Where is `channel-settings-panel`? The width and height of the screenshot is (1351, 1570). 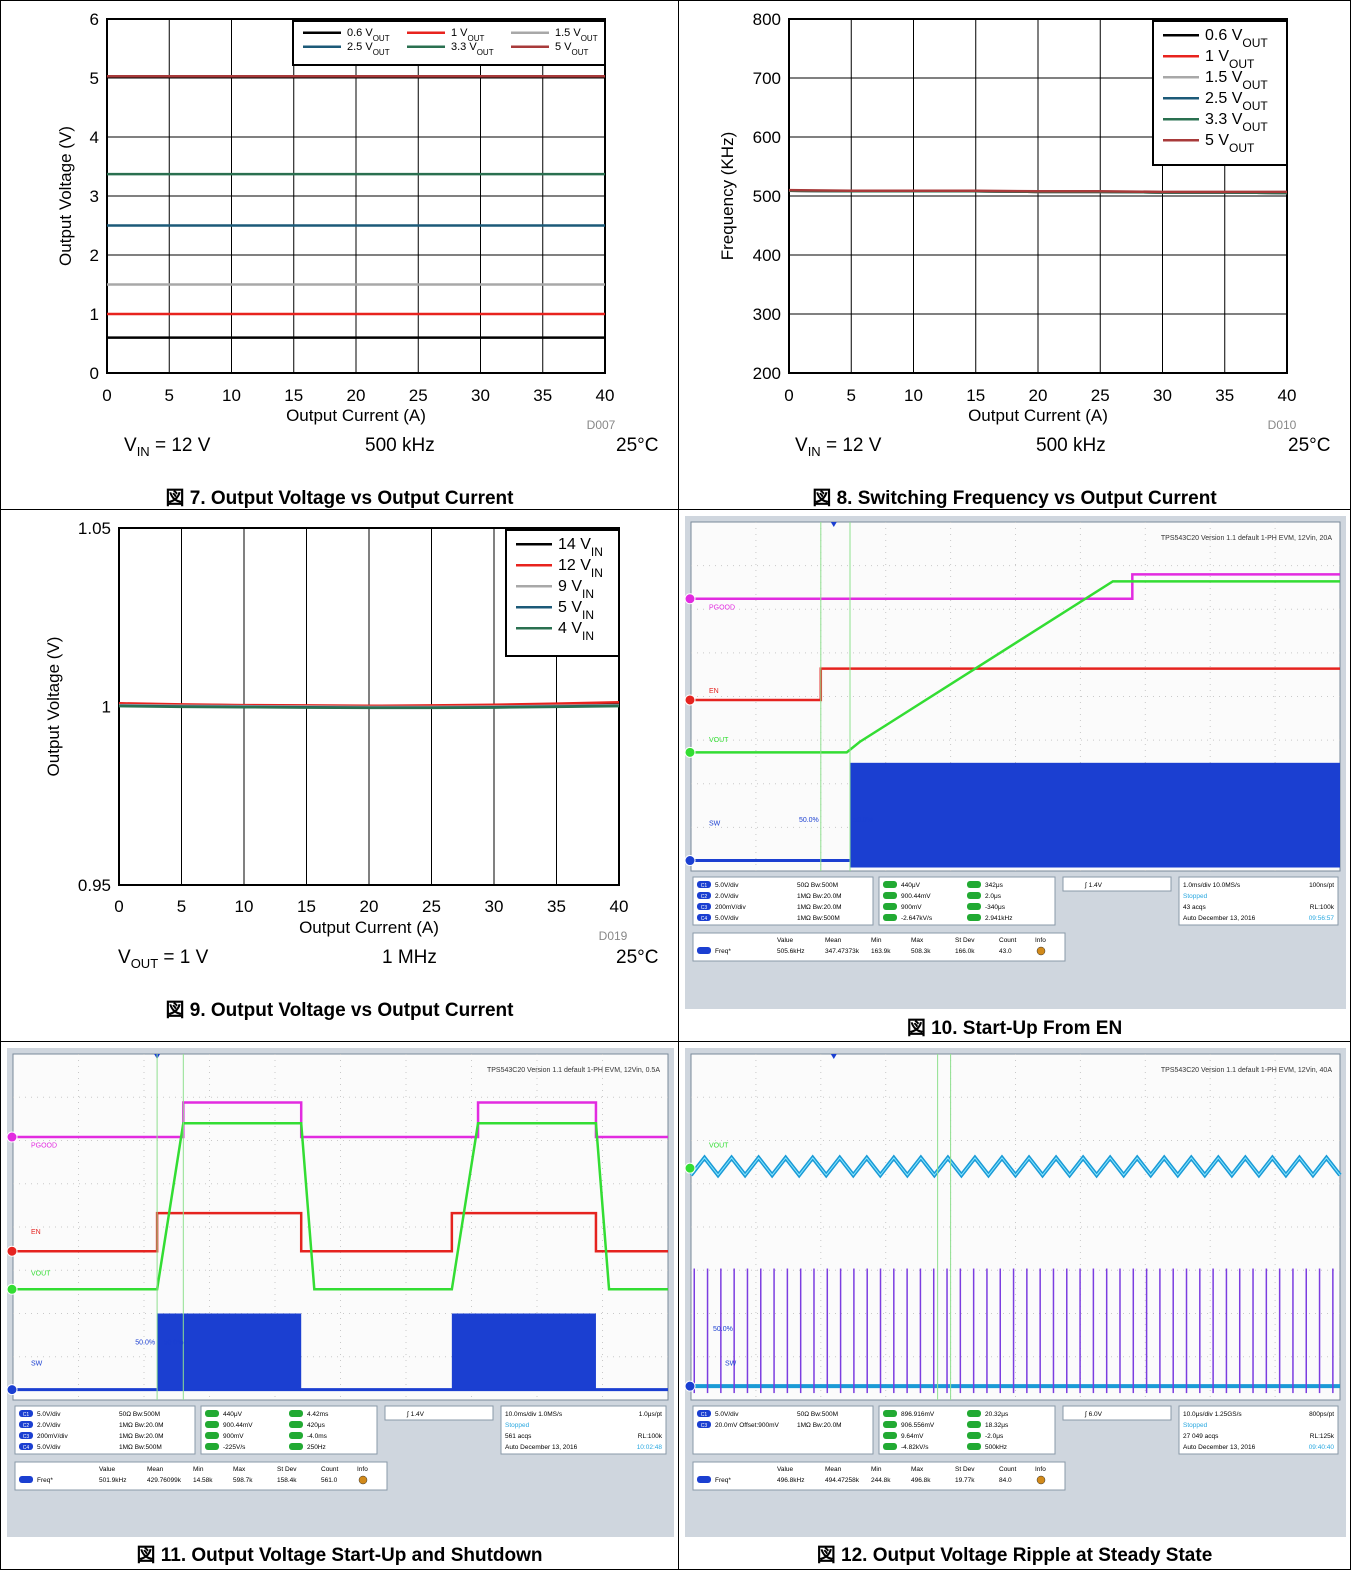
channel-settings-panel is located at coordinates (105, 1430).